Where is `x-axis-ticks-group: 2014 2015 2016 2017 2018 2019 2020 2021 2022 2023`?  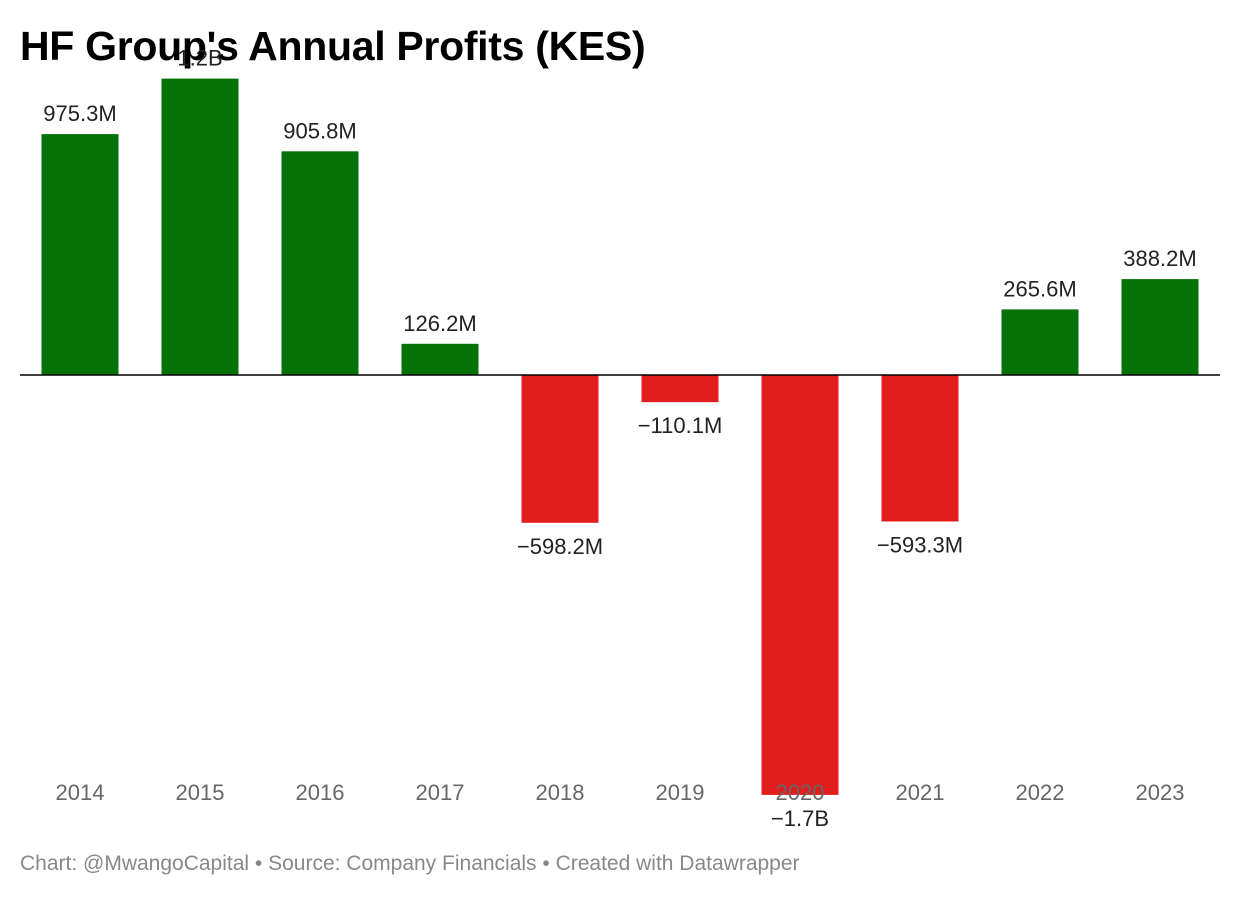
x-axis-ticks-group: 2014 2015 2016 2017 2018 2019 2020 2021 2022 2023 is located at coordinates (620, 792).